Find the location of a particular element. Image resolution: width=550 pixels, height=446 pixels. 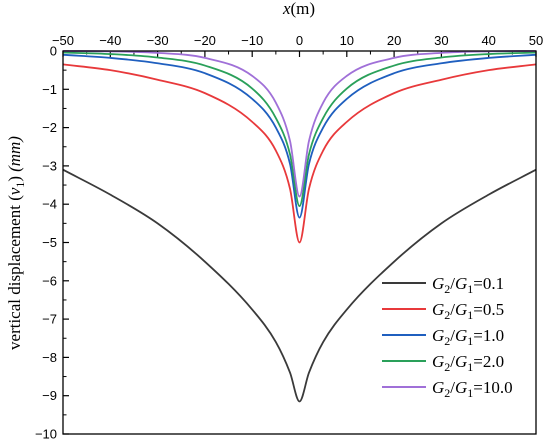

y-tick-label: −2 is located at coordinates (49, 127).